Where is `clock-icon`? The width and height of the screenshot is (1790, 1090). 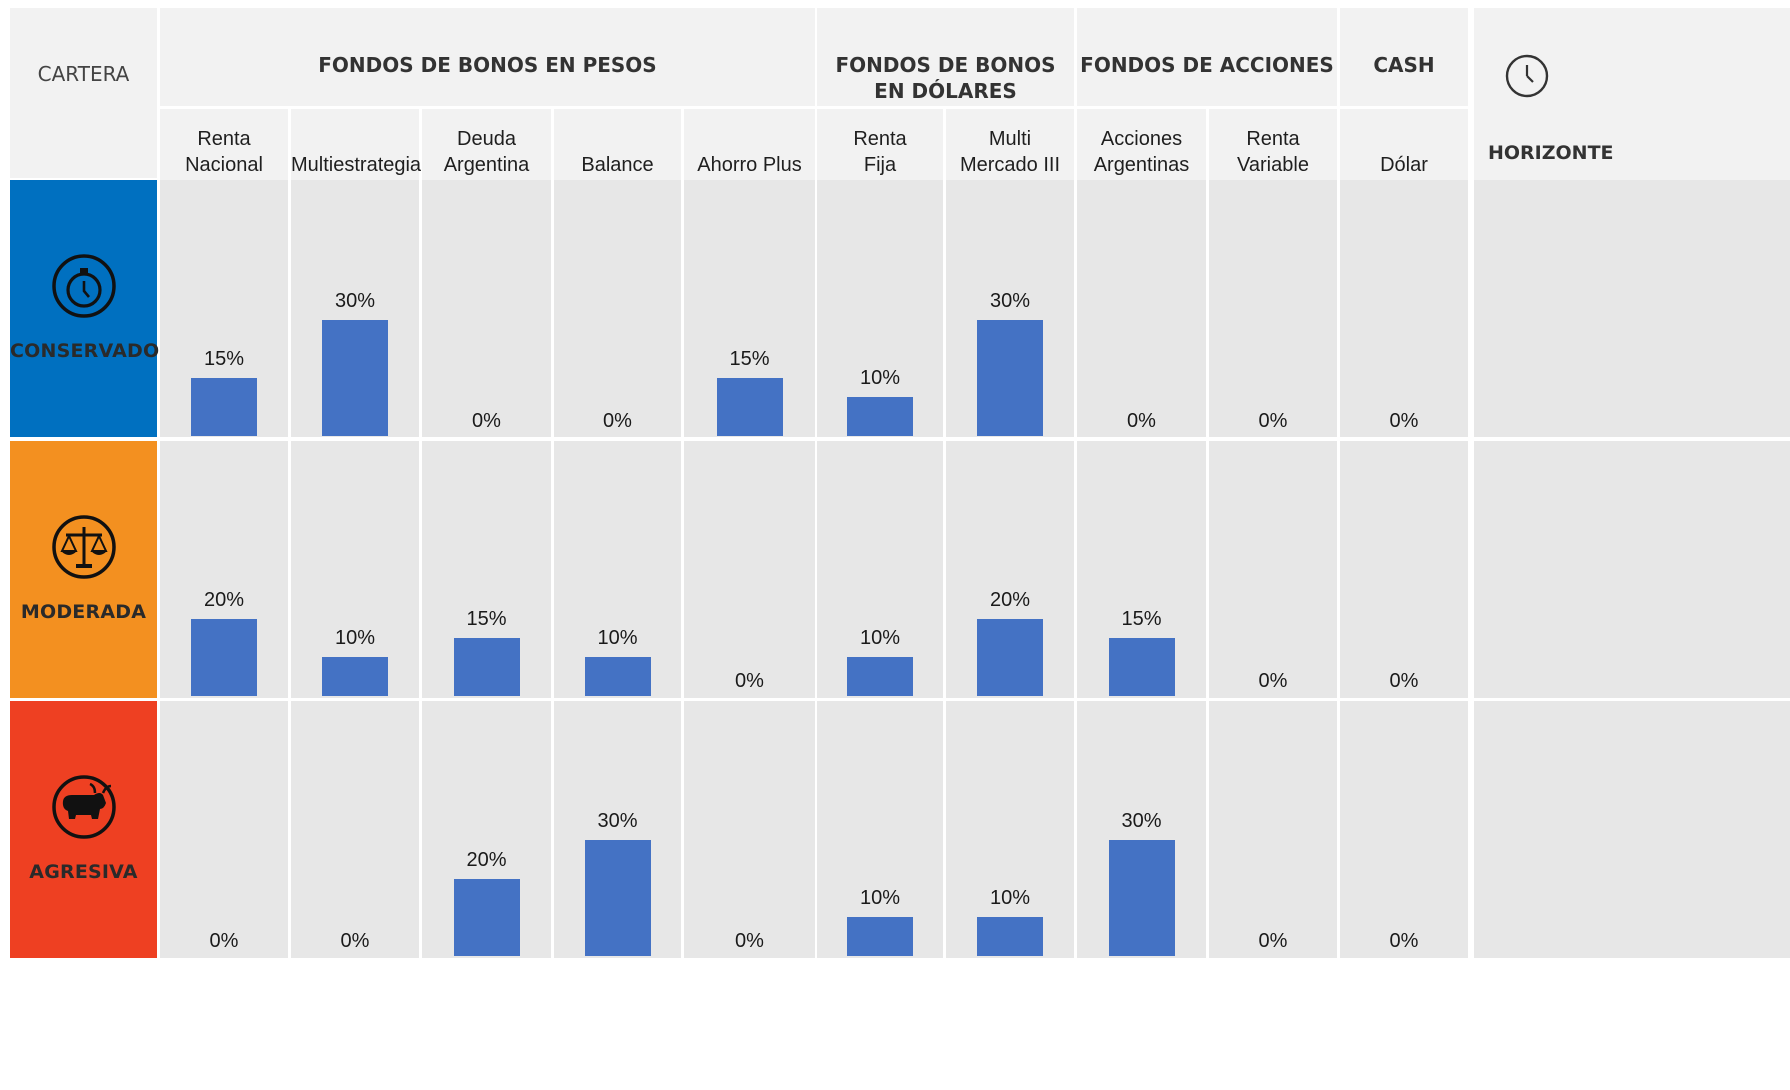
clock-icon is located at coordinates (1527, 76).